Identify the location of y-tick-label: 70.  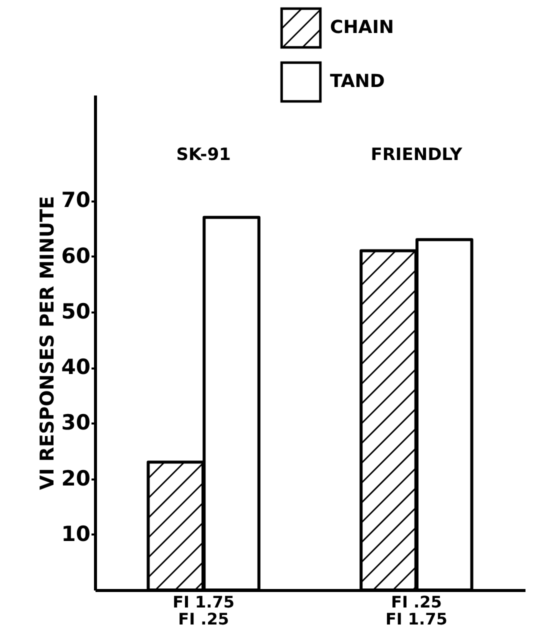
(75, 200).